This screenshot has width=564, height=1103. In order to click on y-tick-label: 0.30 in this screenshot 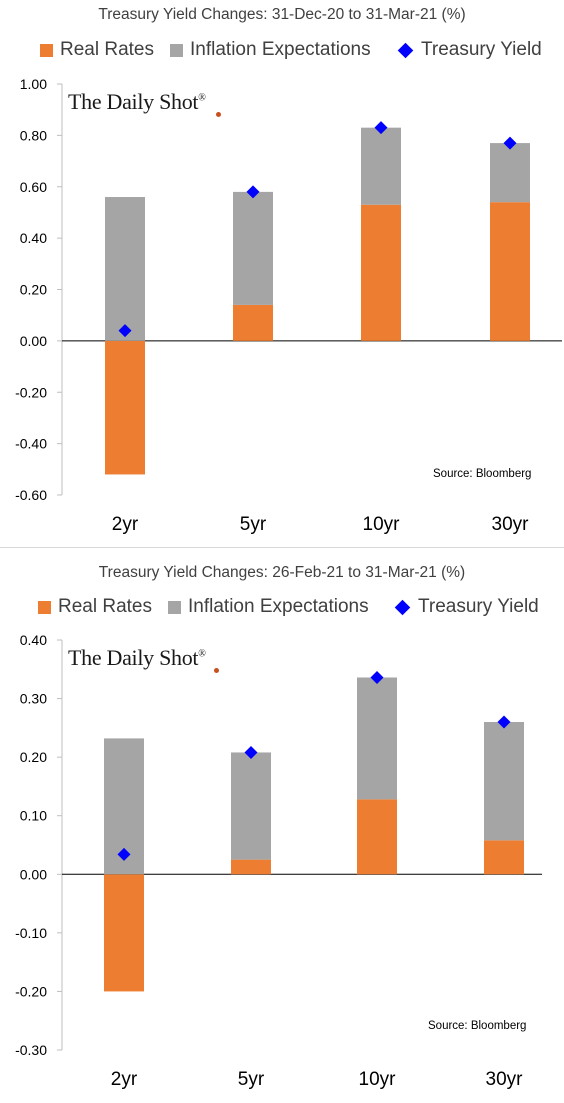, I will do `click(33, 699)`.